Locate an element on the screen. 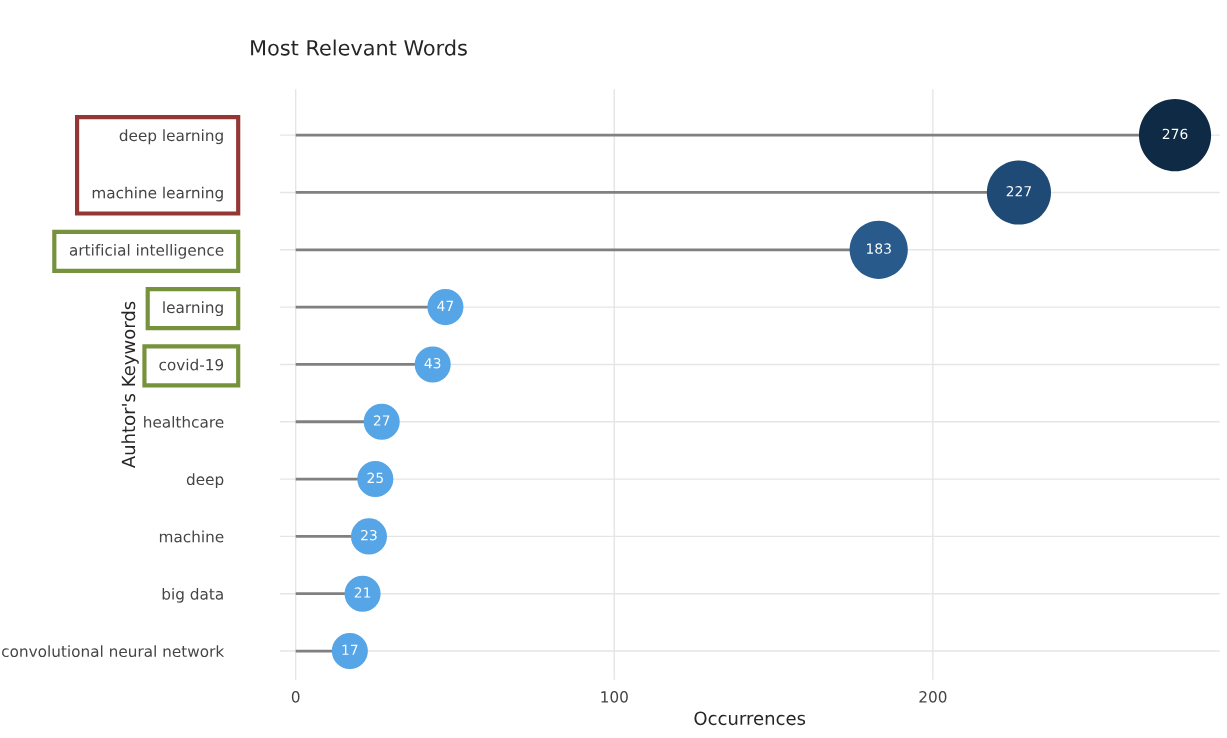 The height and width of the screenshot is (738, 1227). y-tick-label: artificial intelligence is located at coordinates (146, 251).